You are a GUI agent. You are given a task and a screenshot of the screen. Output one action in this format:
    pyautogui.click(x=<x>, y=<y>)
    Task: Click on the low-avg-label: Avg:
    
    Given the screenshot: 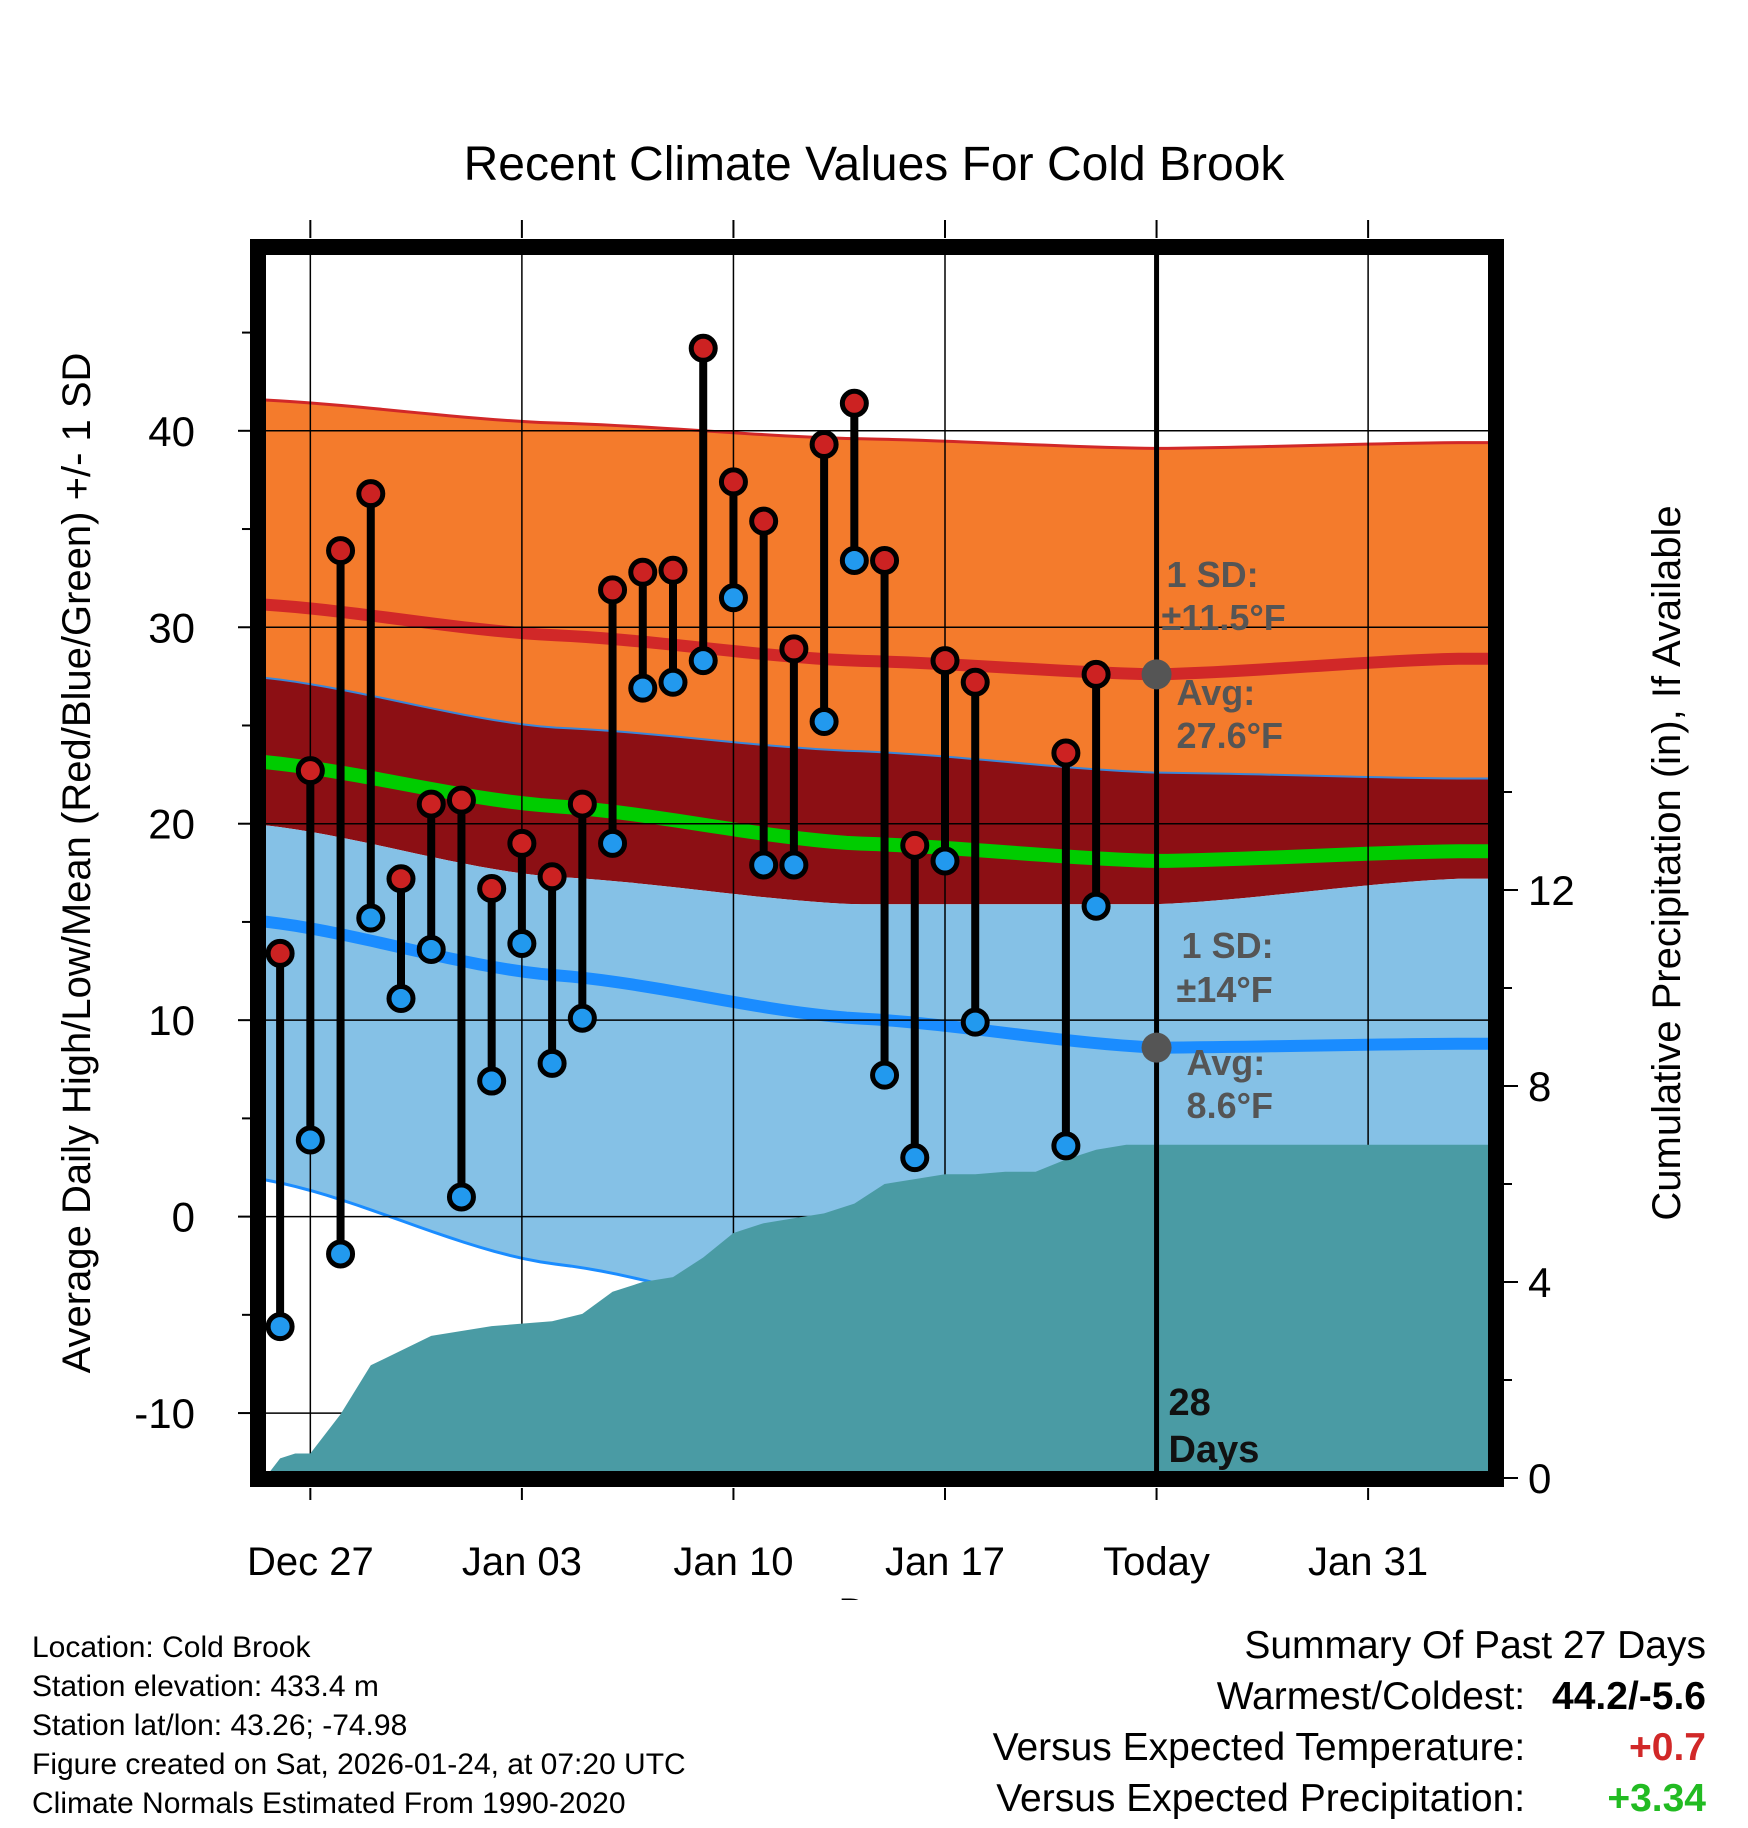 What is the action you would take?
    pyautogui.click(x=1226, y=1062)
    